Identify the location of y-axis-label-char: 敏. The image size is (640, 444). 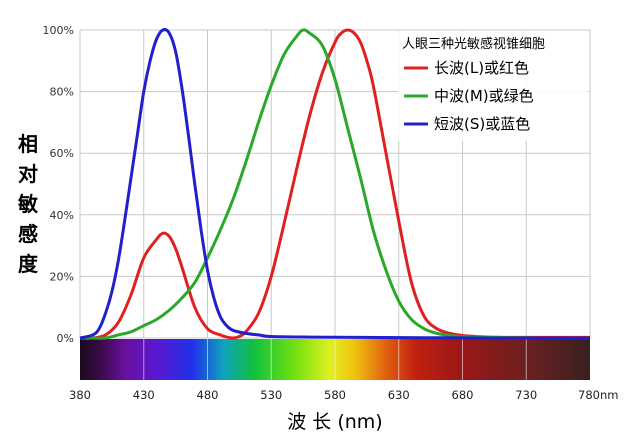
(28, 204).